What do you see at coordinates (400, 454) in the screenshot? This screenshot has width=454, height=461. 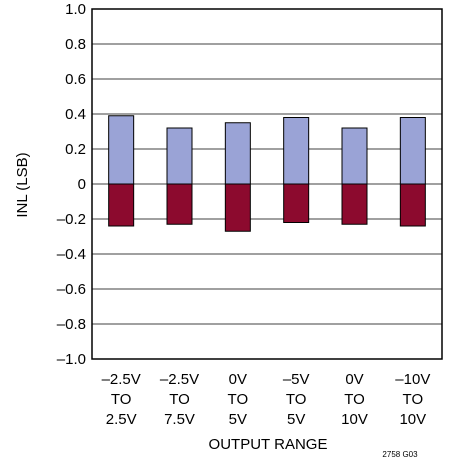 I see `figure-id: 2758 G03` at bounding box center [400, 454].